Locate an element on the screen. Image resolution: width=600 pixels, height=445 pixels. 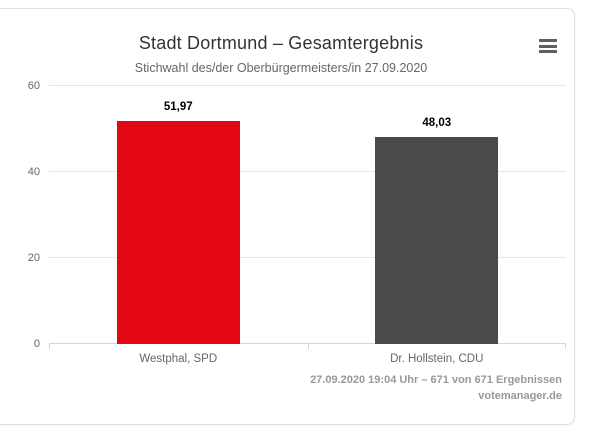
y-axis-tick-label: 0 is located at coordinates (36, 344).